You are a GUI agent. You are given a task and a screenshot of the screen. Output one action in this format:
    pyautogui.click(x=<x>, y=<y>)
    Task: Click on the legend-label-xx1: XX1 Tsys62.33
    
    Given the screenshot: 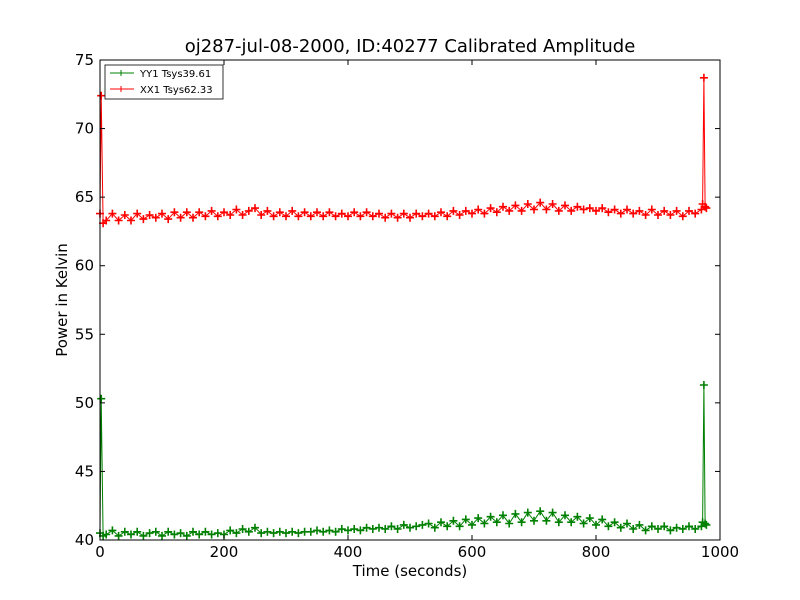 What is the action you would take?
    pyautogui.click(x=176, y=90)
    